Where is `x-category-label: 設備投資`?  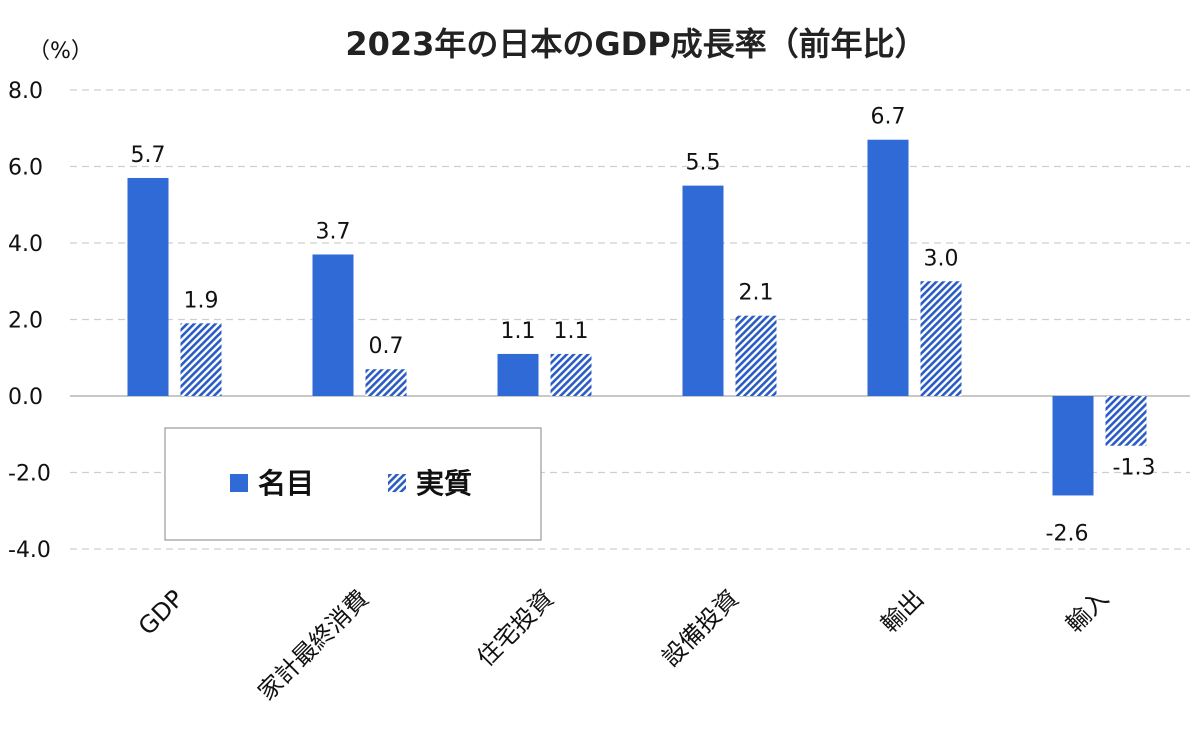
x-category-label: 設備投資 is located at coordinates (701, 628).